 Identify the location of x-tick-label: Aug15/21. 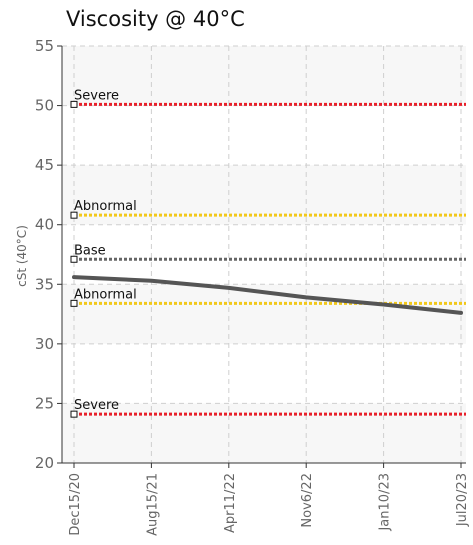
(152, 504).